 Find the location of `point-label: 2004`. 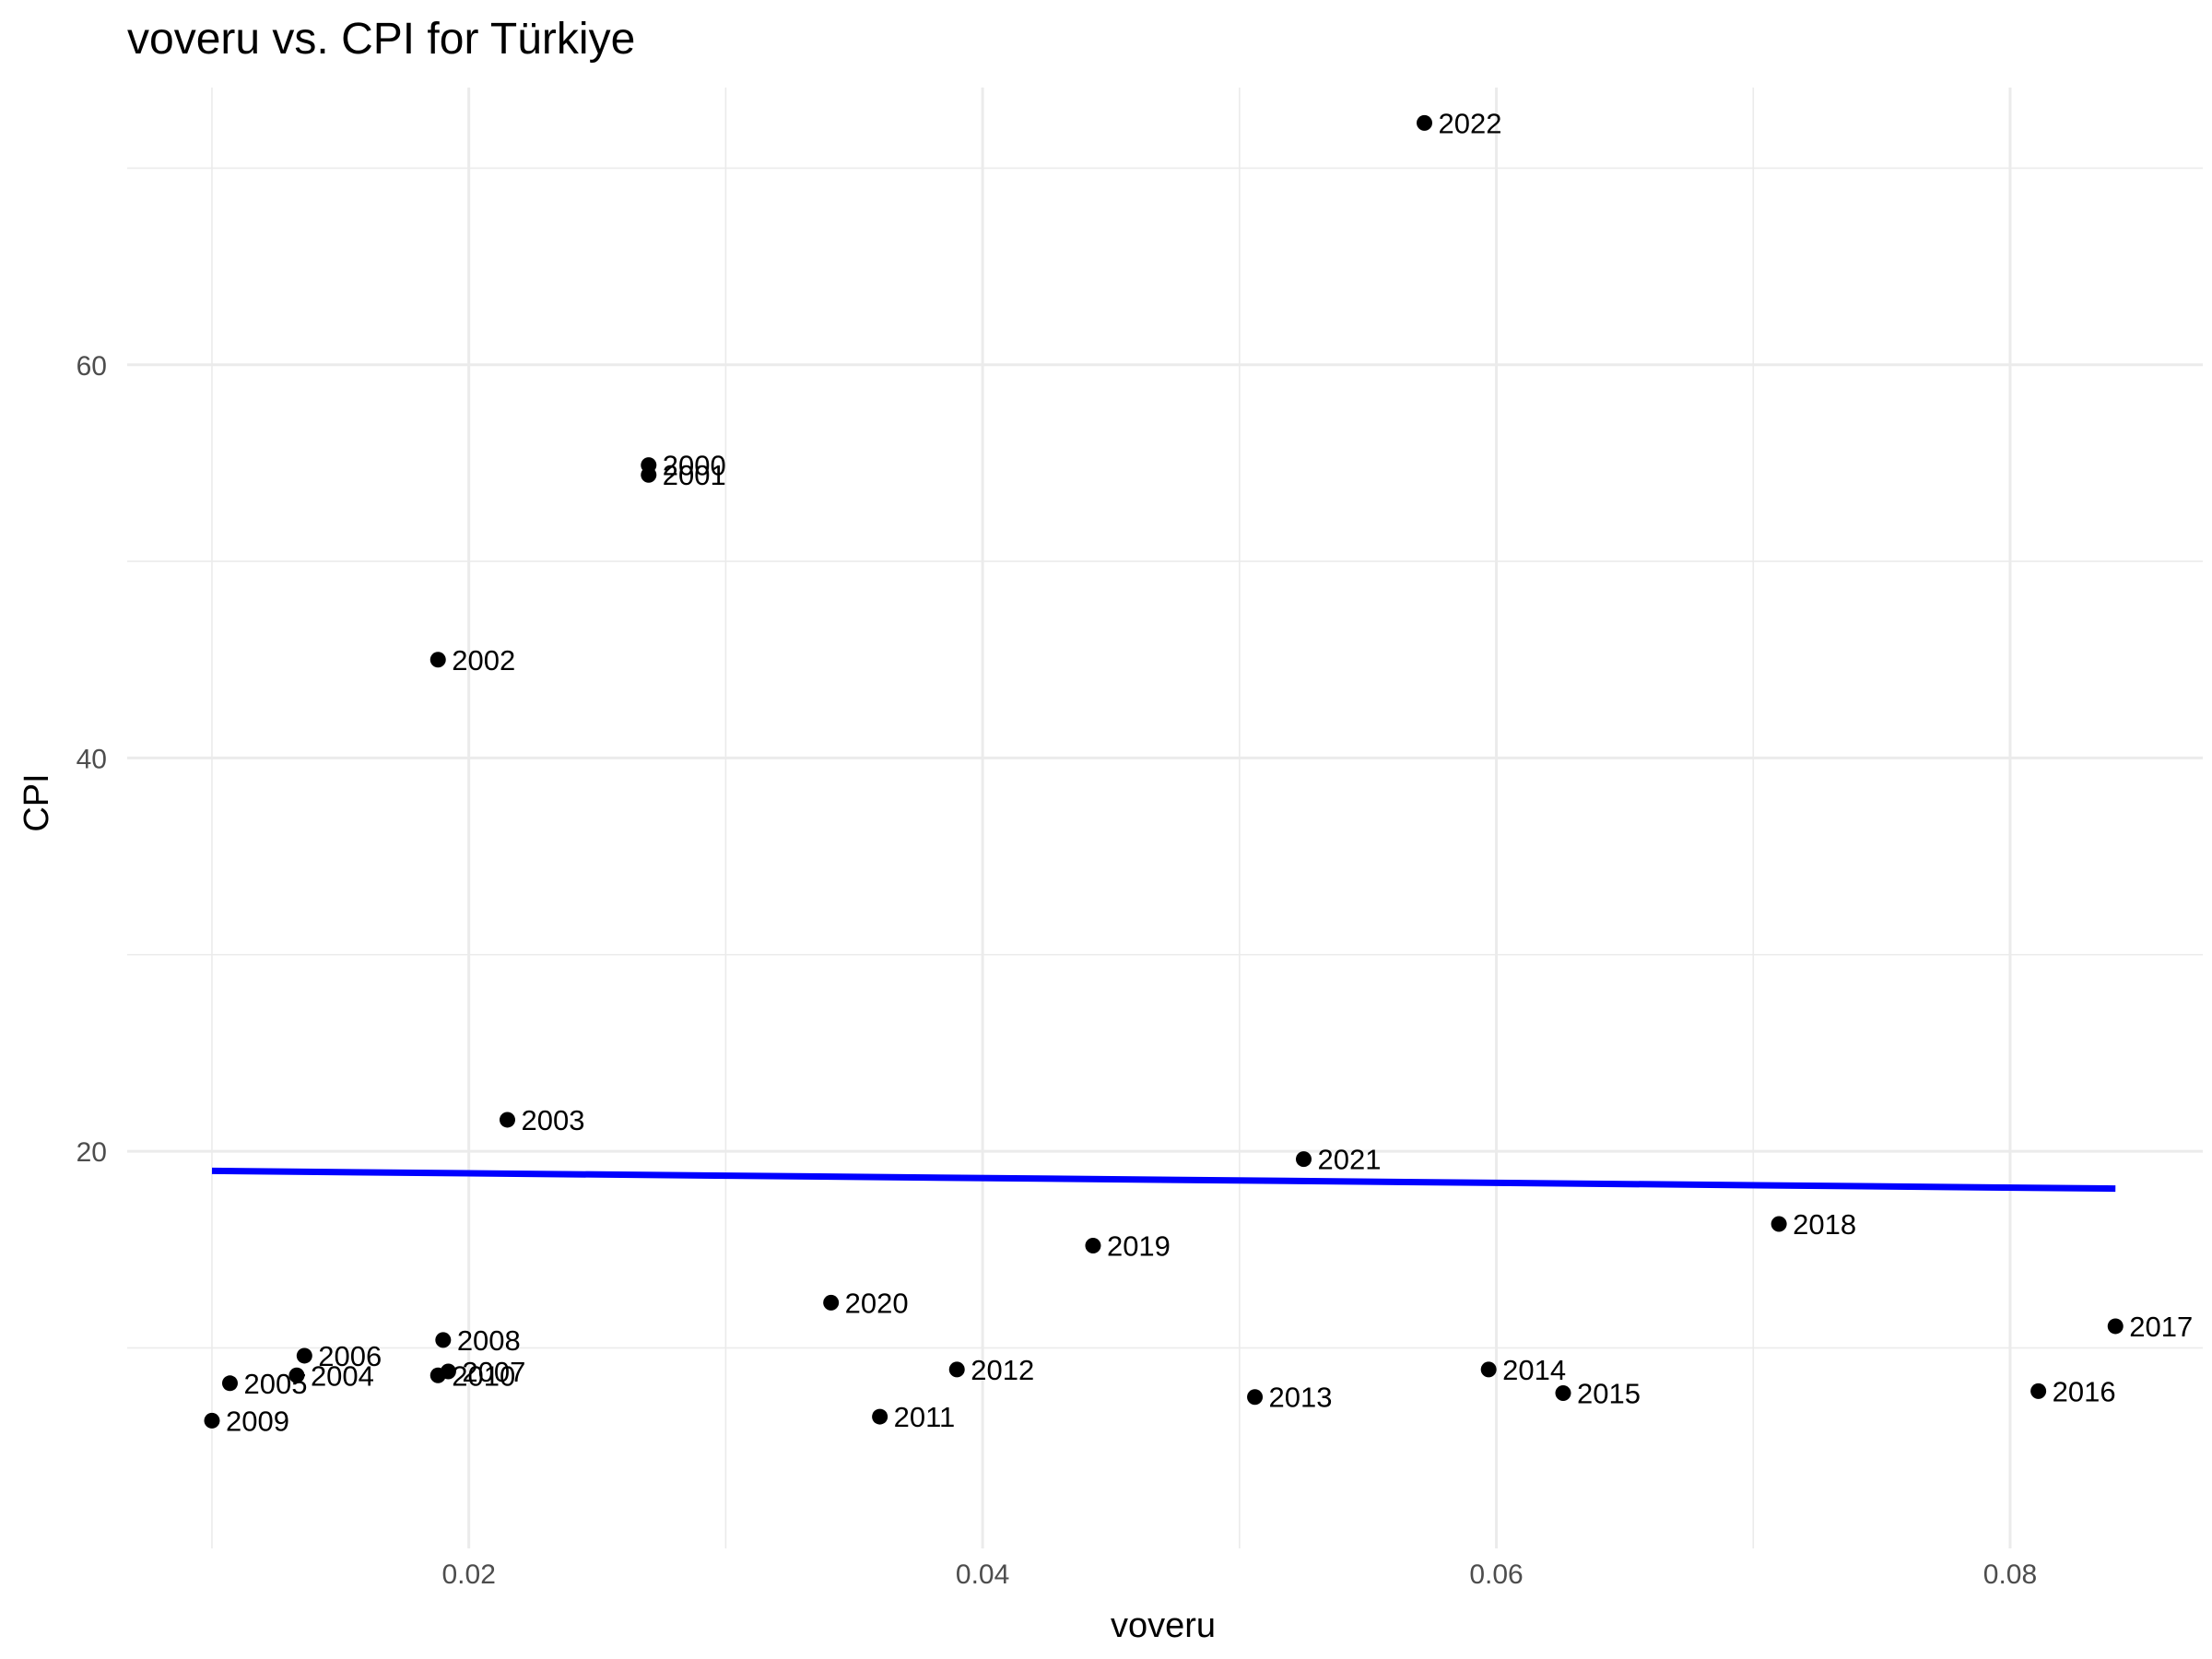

point-label: 2004 is located at coordinates (342, 1375).